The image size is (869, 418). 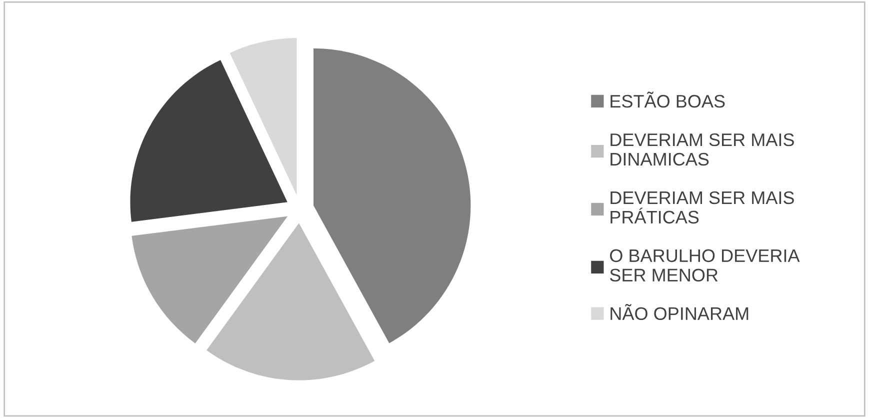 I want to click on legend-label: DEVERIAM SER MAIS DINAMICAS, so click(x=702, y=149).